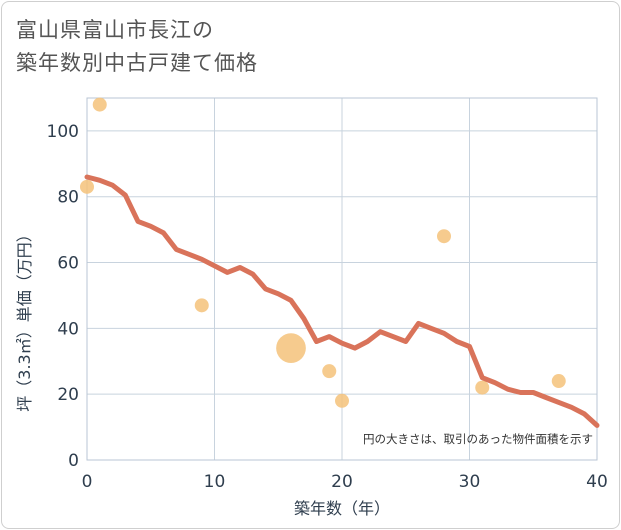  What do you see at coordinates (342, 482) in the screenshot?
I see `x-tick-label: 20` at bounding box center [342, 482].